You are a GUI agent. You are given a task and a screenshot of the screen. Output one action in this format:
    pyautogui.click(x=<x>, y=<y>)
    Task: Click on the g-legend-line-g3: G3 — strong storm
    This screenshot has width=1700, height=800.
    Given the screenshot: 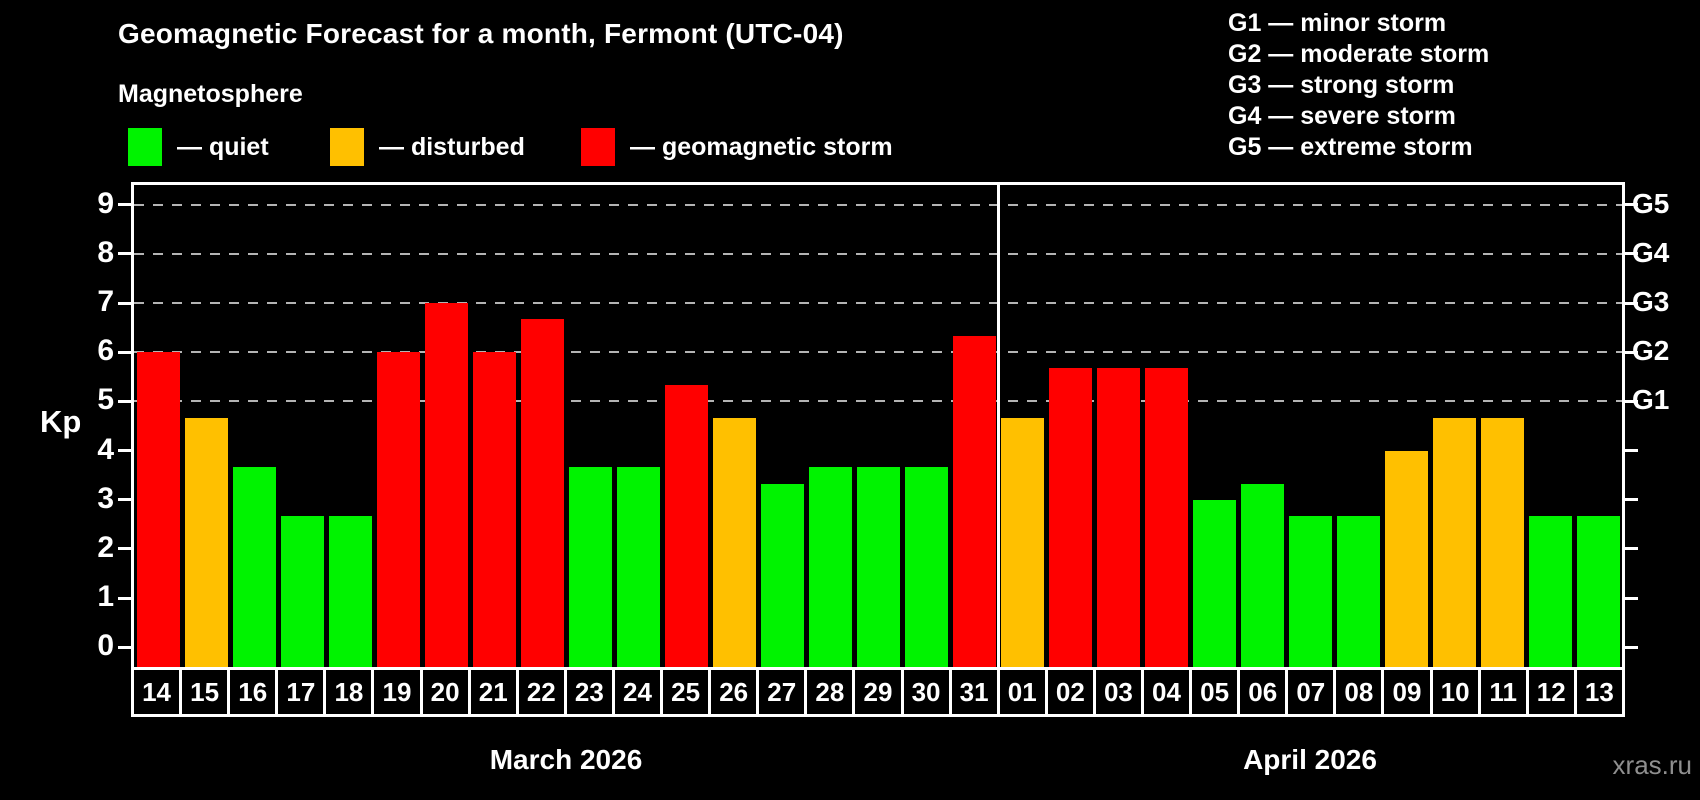 What is the action you would take?
    pyautogui.click(x=1341, y=85)
    